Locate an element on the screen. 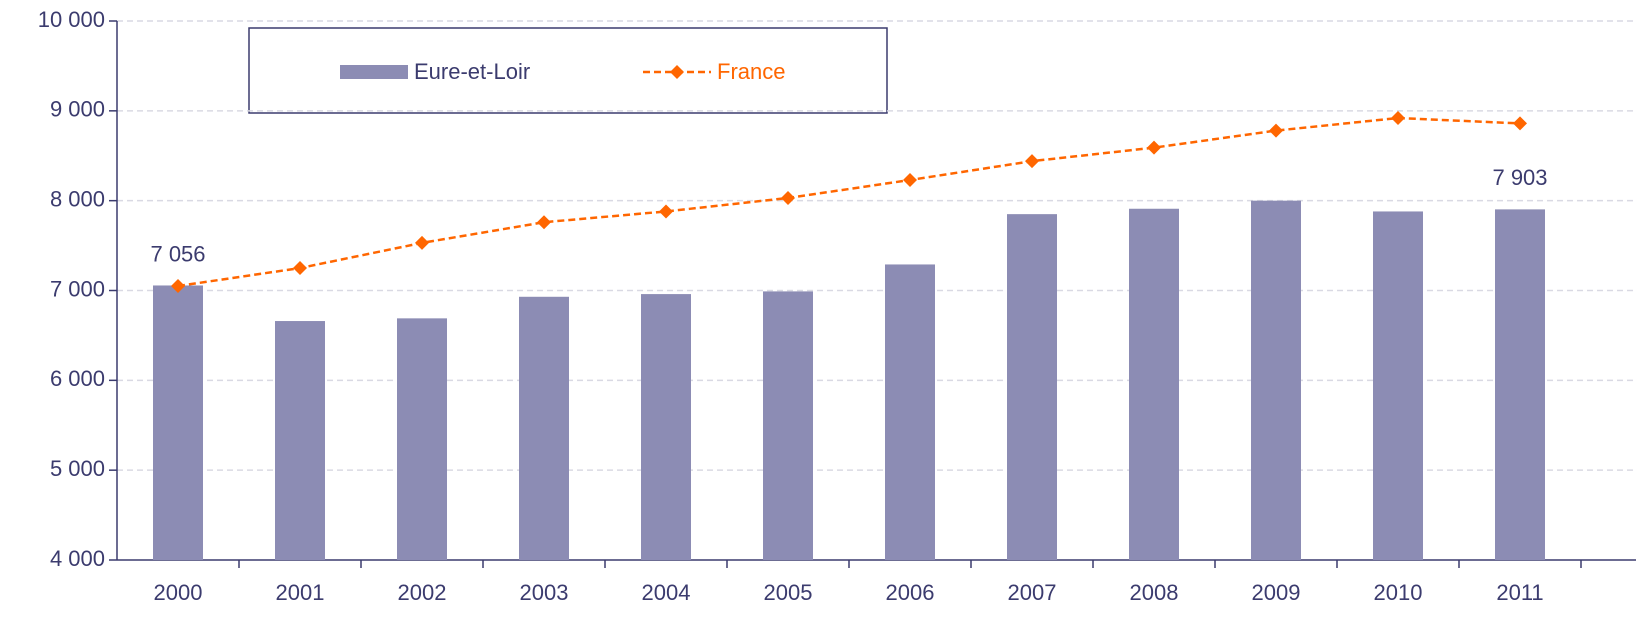  x-tick-label: 2001 is located at coordinates (300, 592).